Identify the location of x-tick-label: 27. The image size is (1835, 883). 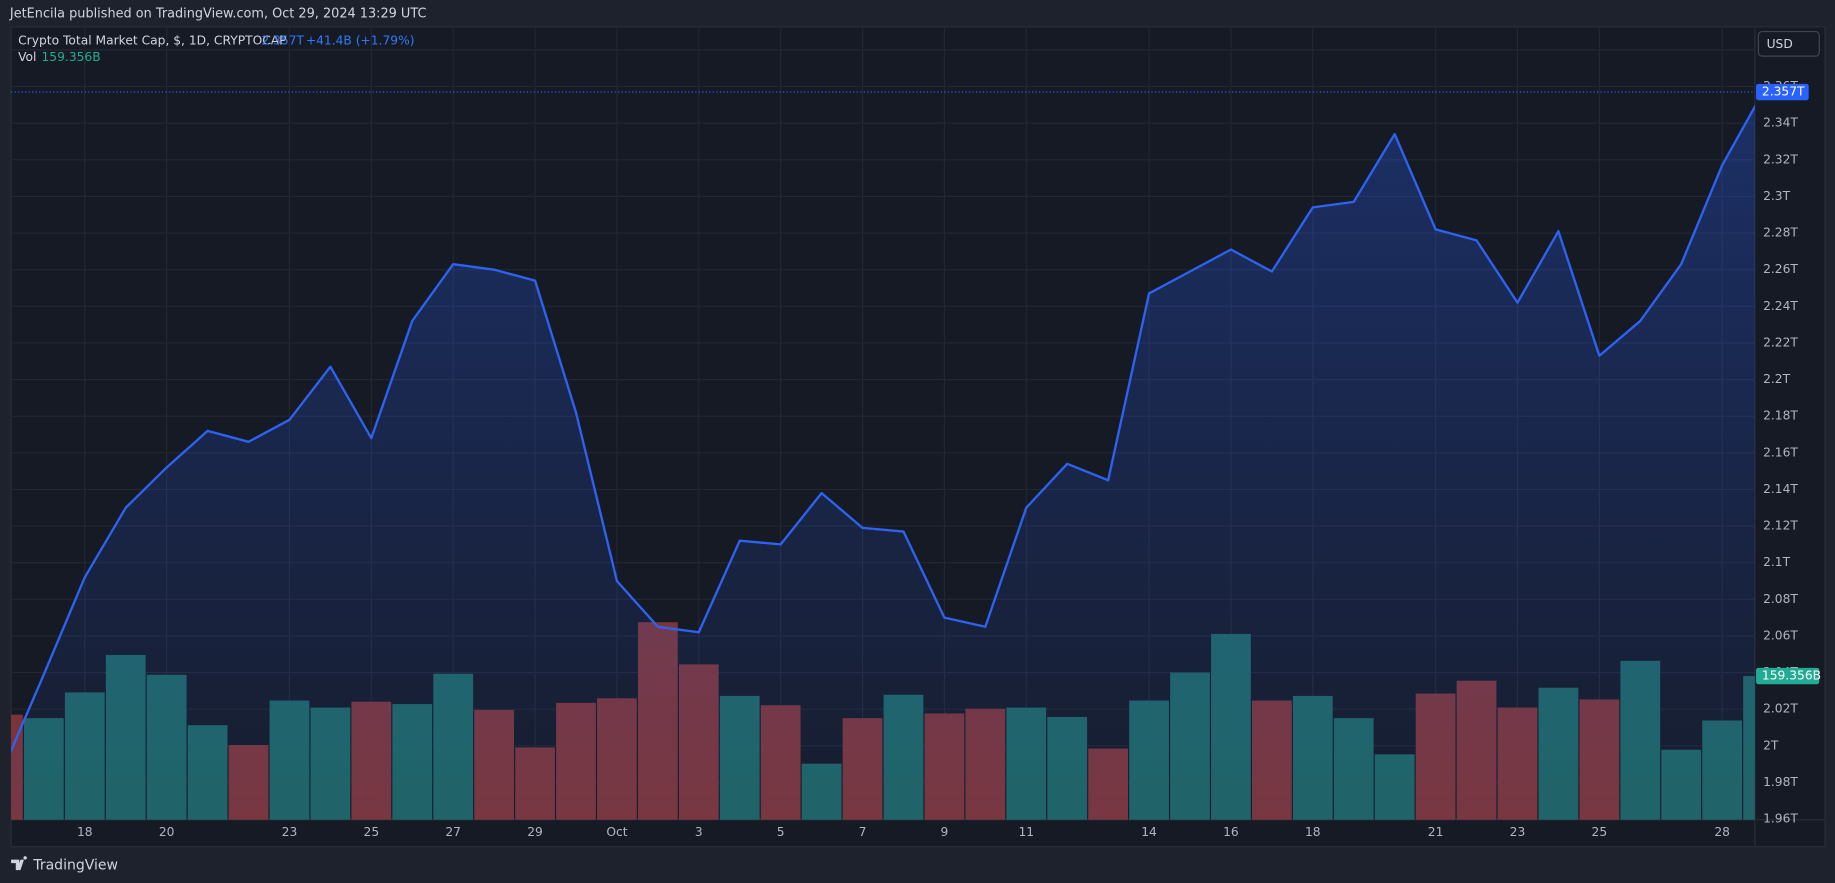
(453, 832).